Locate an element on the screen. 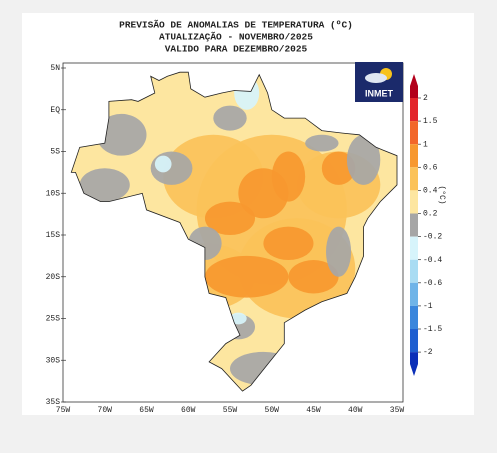  lon-label: 40W is located at coordinates (355, 410).